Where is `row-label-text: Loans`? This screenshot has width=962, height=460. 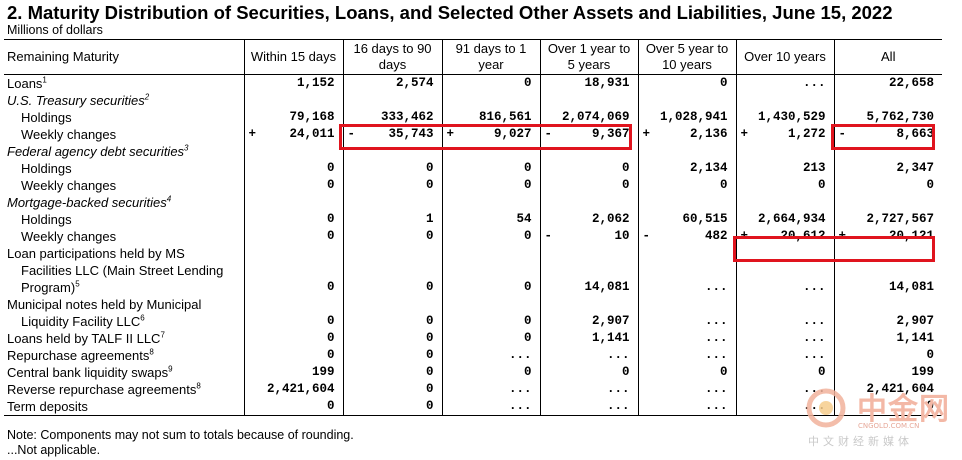
row-label-text: Loans is located at coordinates (25, 83).